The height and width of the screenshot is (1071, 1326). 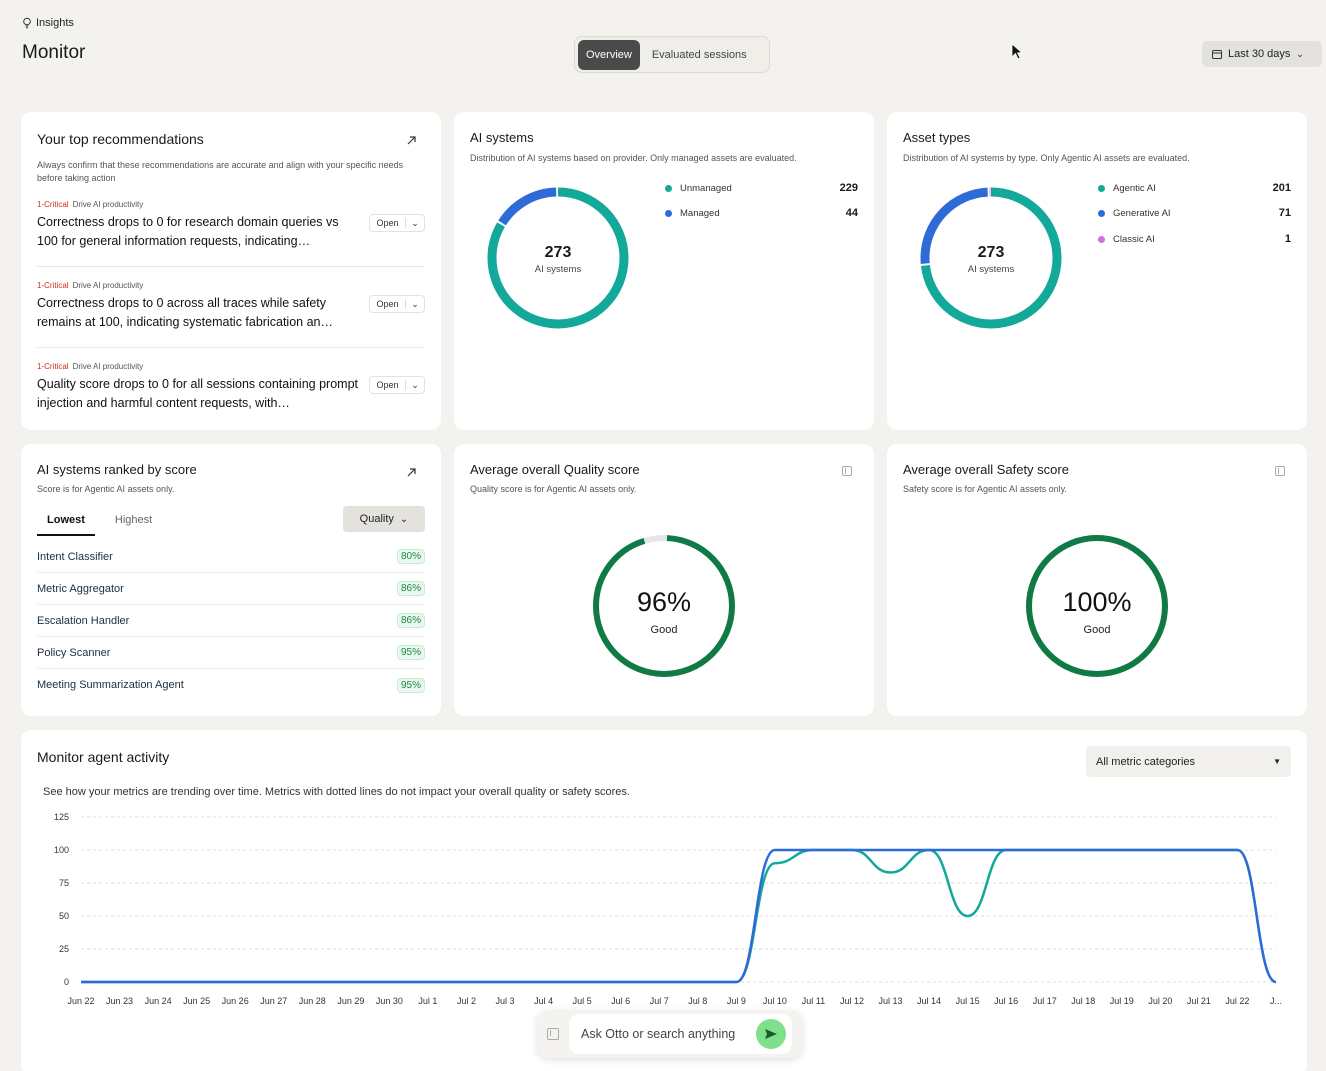 What do you see at coordinates (410, 556) in the screenshot?
I see `score-badge: 80%` at bounding box center [410, 556].